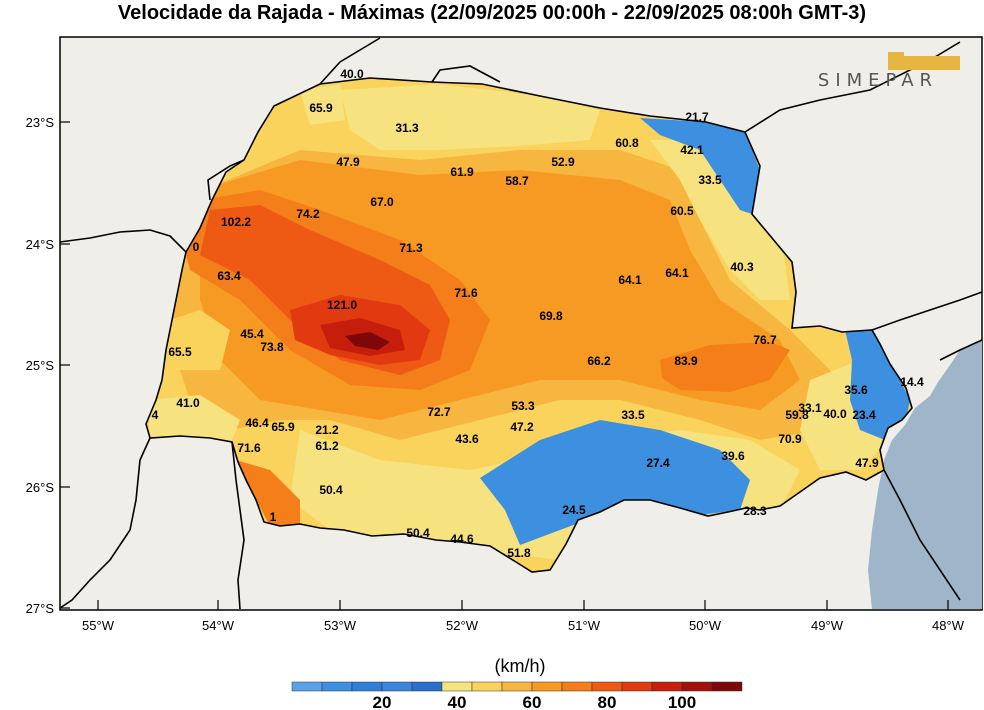 Image resolution: width=984 pixels, height=710 pixels. Describe the element at coordinates (40, 122) in the screenshot. I see `lat-tick-label: 23°S` at that location.